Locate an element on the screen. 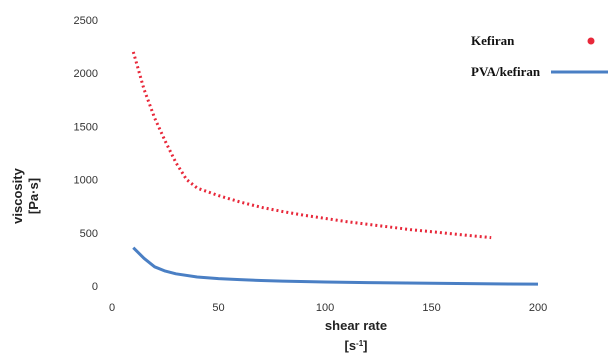 Image resolution: width=611 pixels, height=358 pixels. y-axis-unit: [Pa·s] is located at coordinates (33, 196).